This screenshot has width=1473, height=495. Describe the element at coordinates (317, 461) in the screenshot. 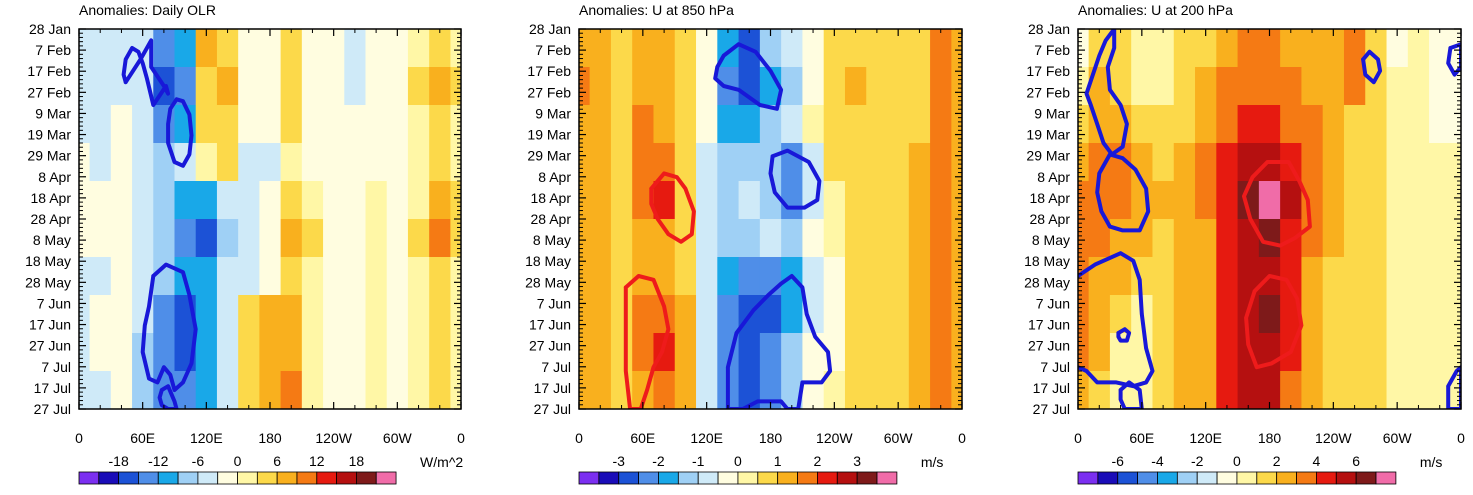

I see `colorbar-tick-label: 12` at that location.